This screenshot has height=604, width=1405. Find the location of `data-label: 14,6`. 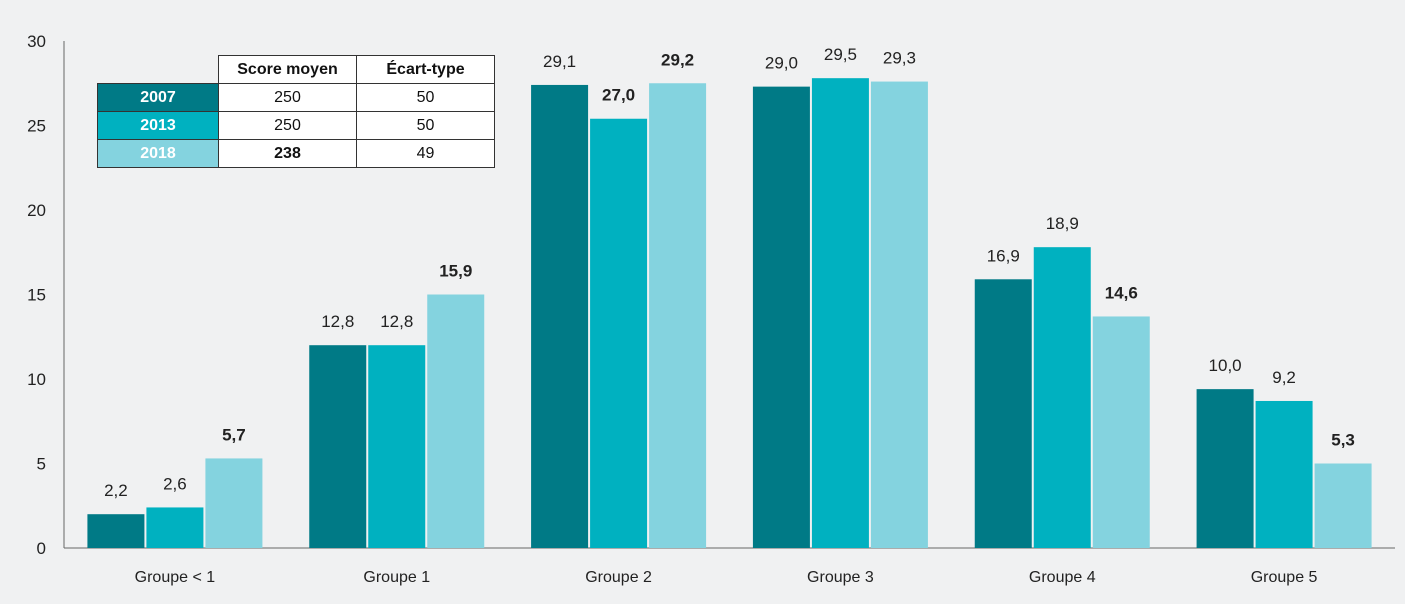

data-label: 14,6 is located at coordinates (1121, 292).